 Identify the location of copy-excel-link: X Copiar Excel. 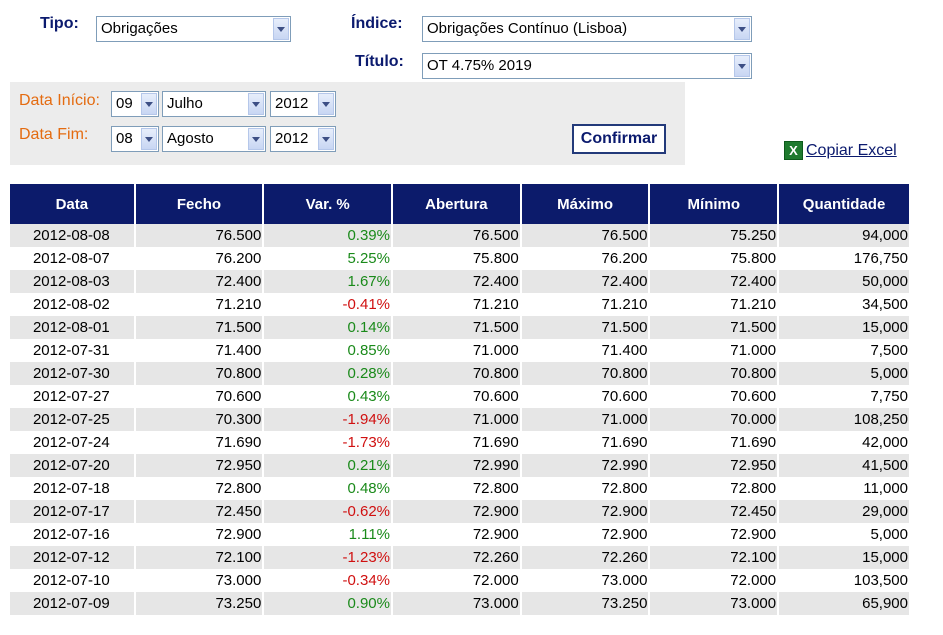
(840, 150).